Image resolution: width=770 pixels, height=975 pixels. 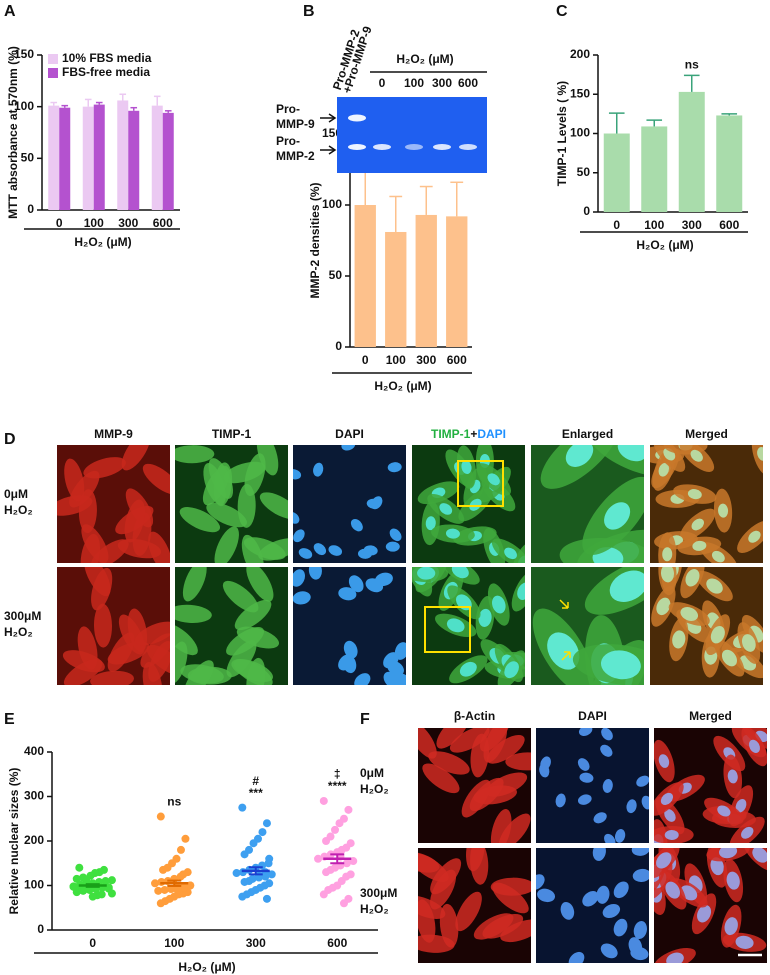 I want to click on y-tick-label: 200, so click(x=580, y=54).